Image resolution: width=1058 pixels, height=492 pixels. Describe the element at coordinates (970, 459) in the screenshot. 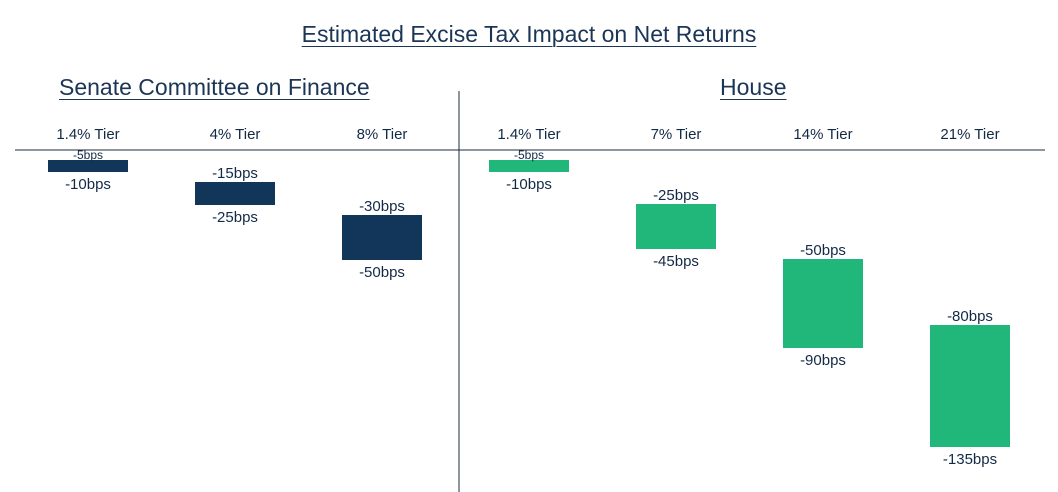

I see `bar-bottom-label: -135bps` at that location.